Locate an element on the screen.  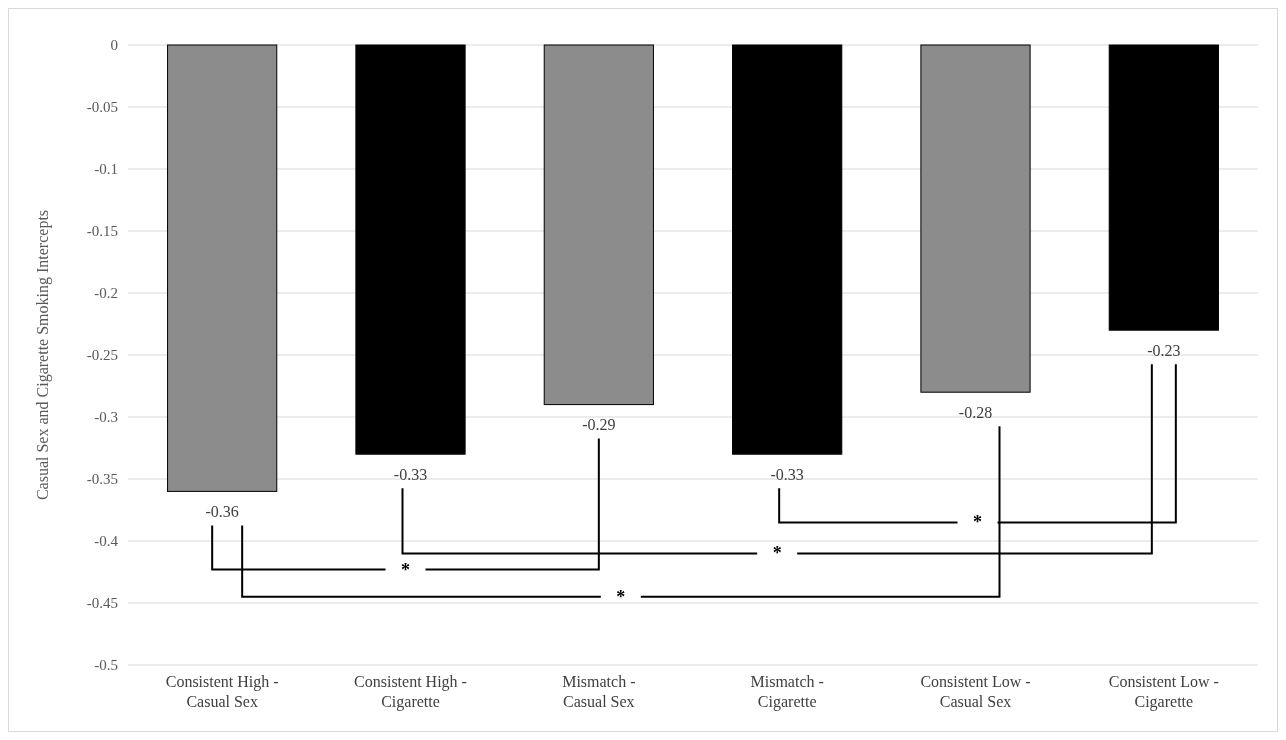
y-tick-label: -0.4 is located at coordinates (106, 541).